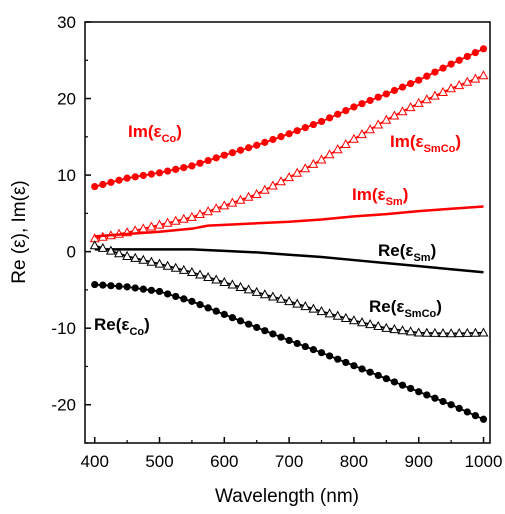  I want to click on x-tick-label: 700, so click(289, 461).